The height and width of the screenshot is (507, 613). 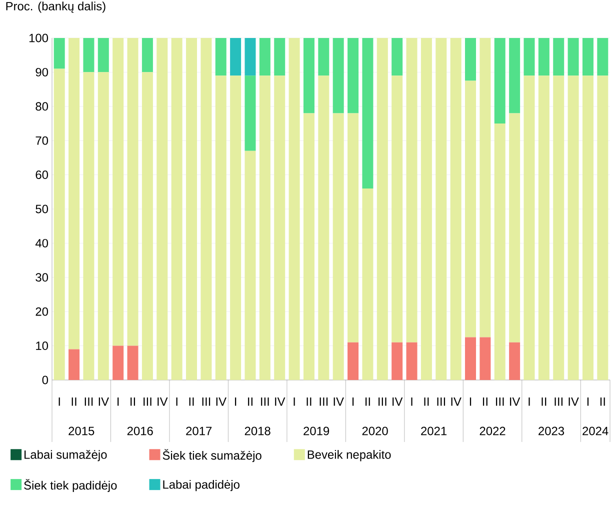 What do you see at coordinates (45, 380) in the screenshot?
I see `y-tick-label: 0` at bounding box center [45, 380].